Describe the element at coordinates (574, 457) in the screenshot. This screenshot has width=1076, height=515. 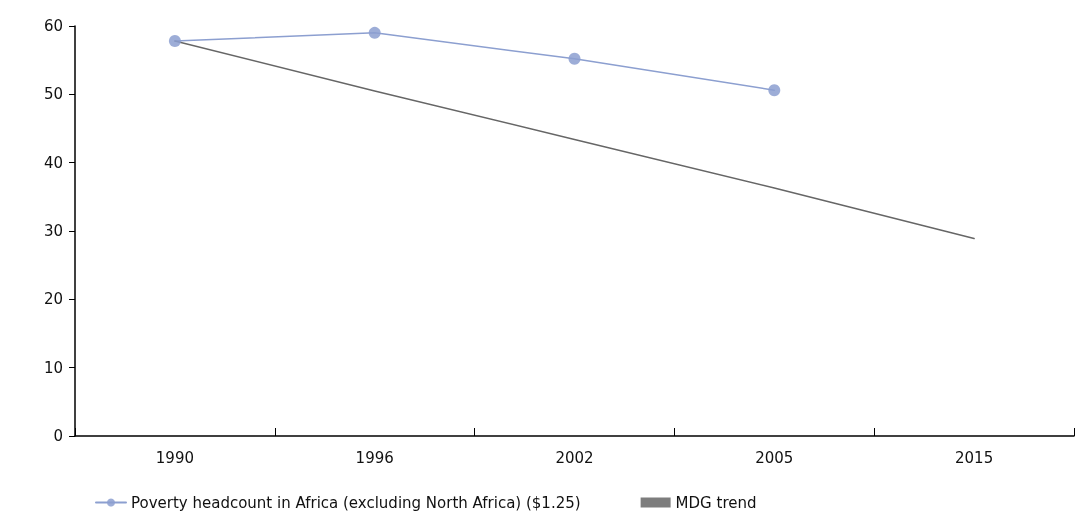
I see `x-tick-label: 2002` at that location.